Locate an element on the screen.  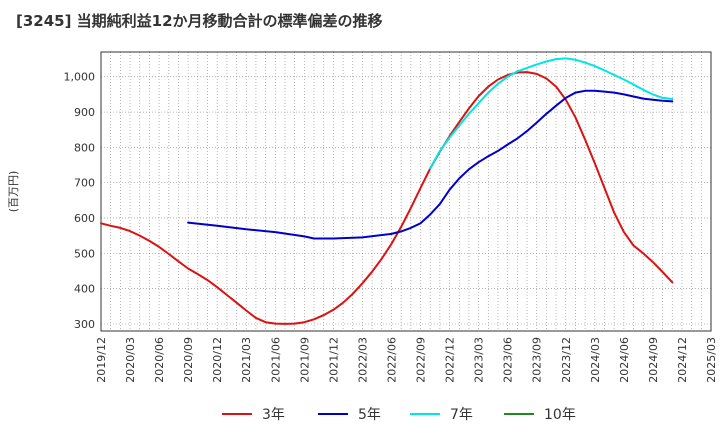
y-tick-label: 900 is located at coordinates (84, 112).